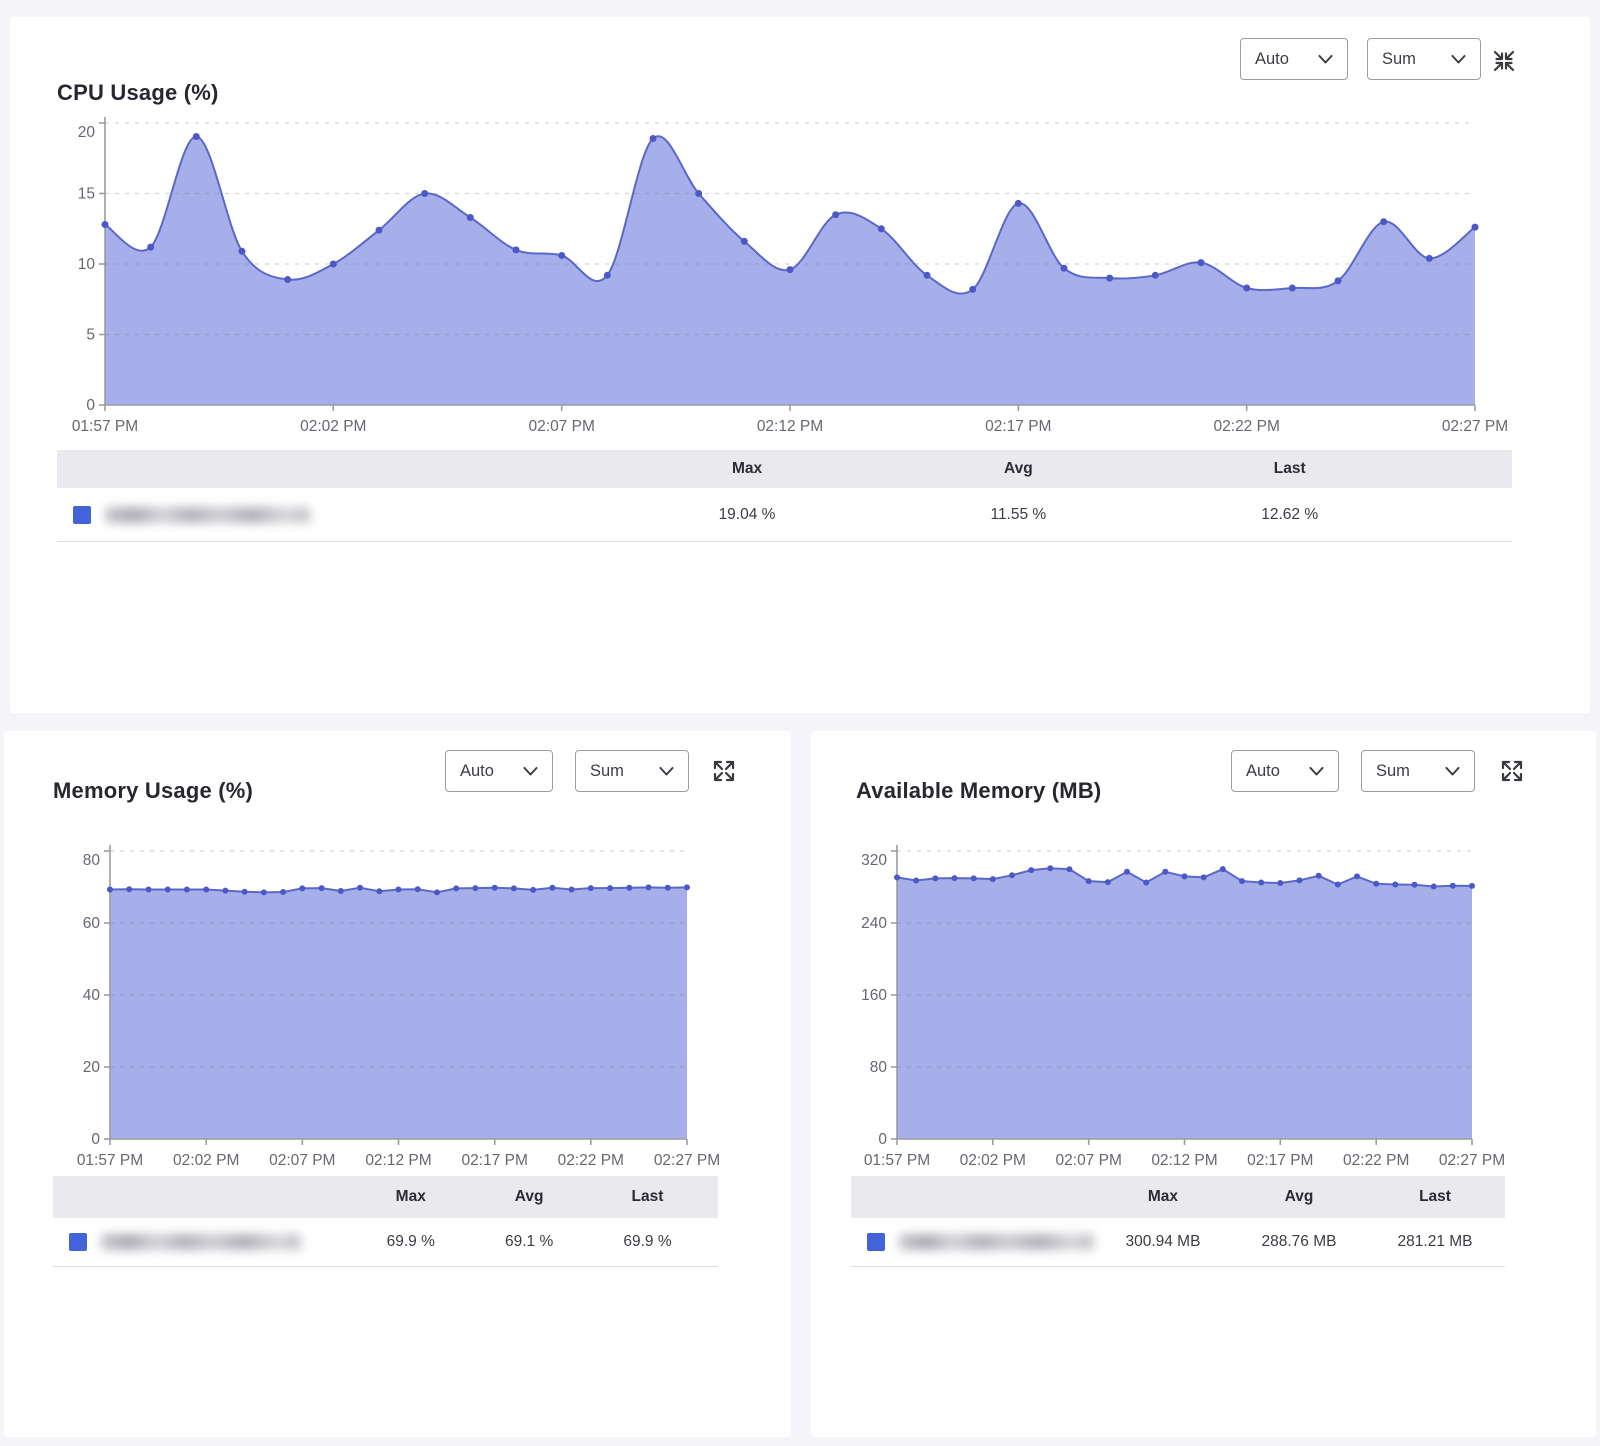  Describe the element at coordinates (138, 93) in the screenshot. I see `page-title: CPU Usage (%)` at that location.